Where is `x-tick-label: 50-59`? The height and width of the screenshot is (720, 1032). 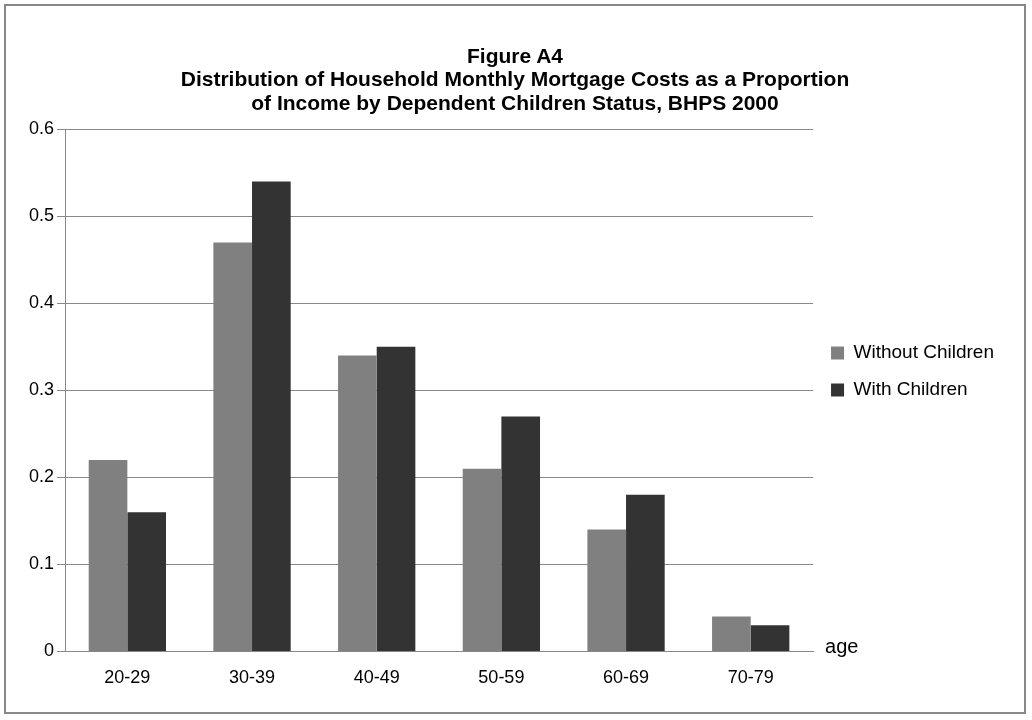 x-tick-label: 50-59 is located at coordinates (501, 677).